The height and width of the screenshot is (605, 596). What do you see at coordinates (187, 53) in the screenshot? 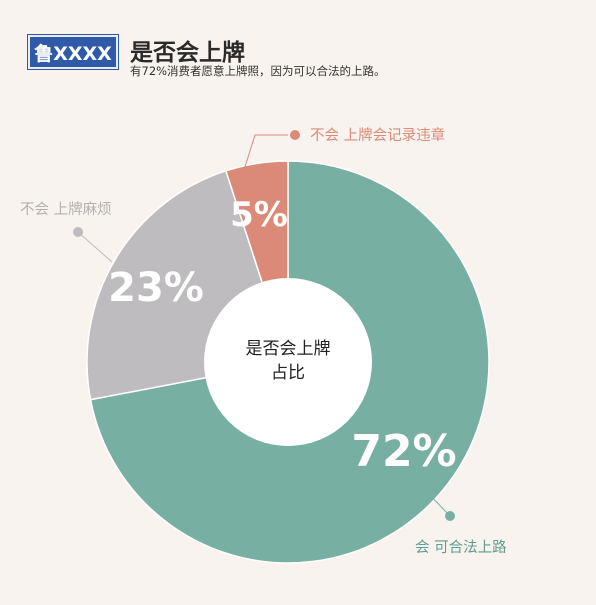
I see `page-title: 是否会上牌` at bounding box center [187, 53].